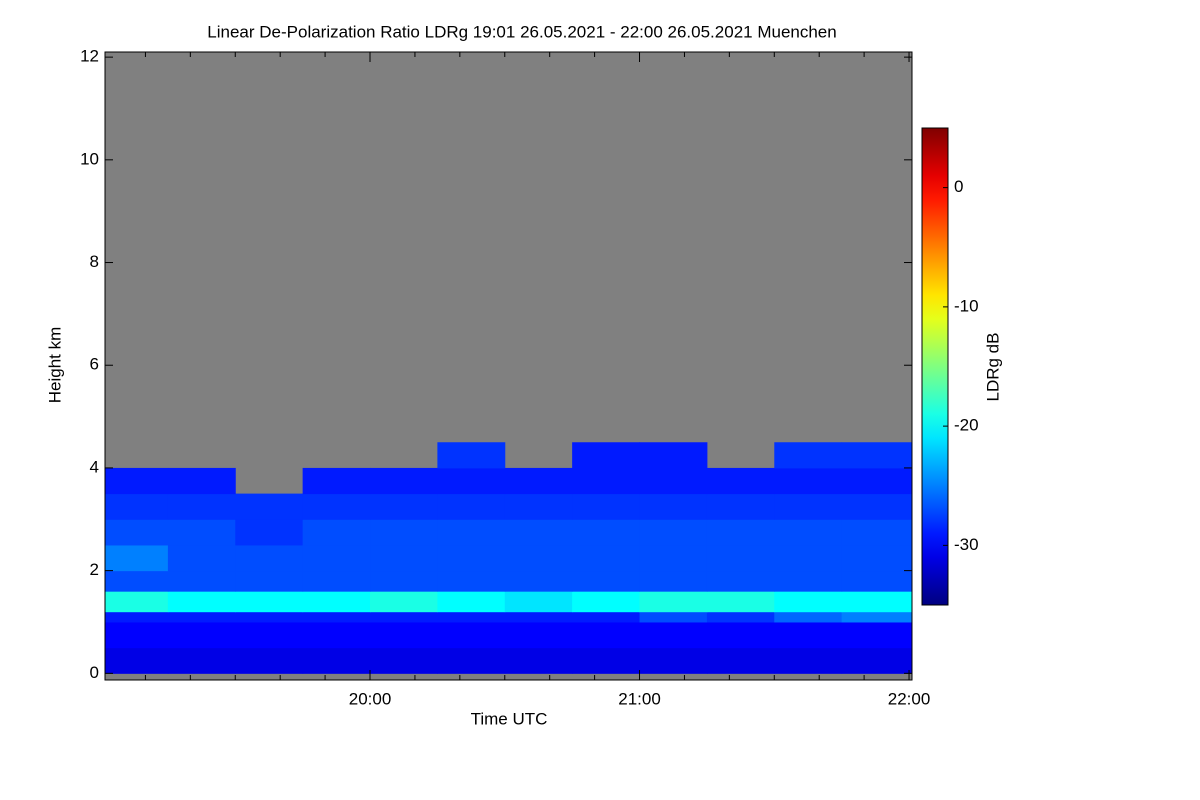  Describe the element at coordinates (958, 186) in the screenshot. I see `colorbar-tick-label: 0` at that location.